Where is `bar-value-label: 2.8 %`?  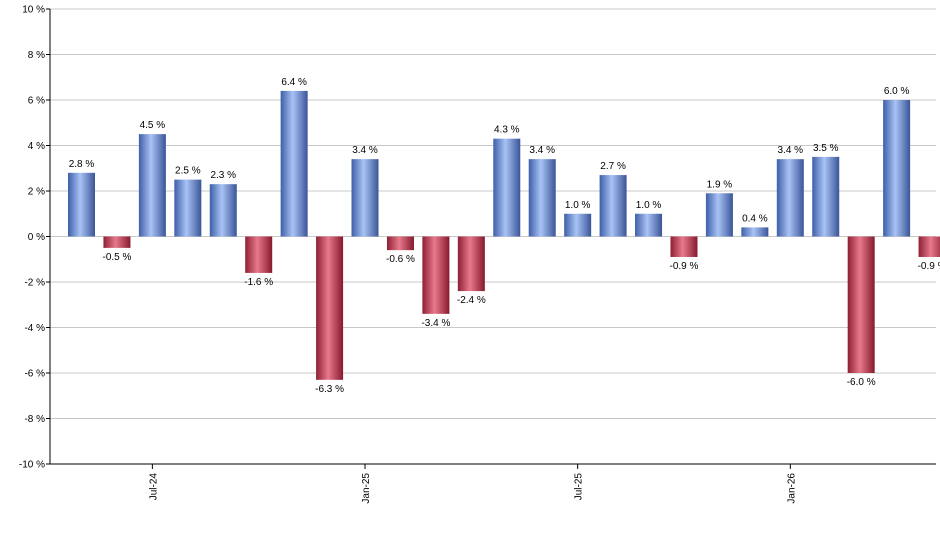
bar-value-label: 2.8 % is located at coordinates (82, 164).